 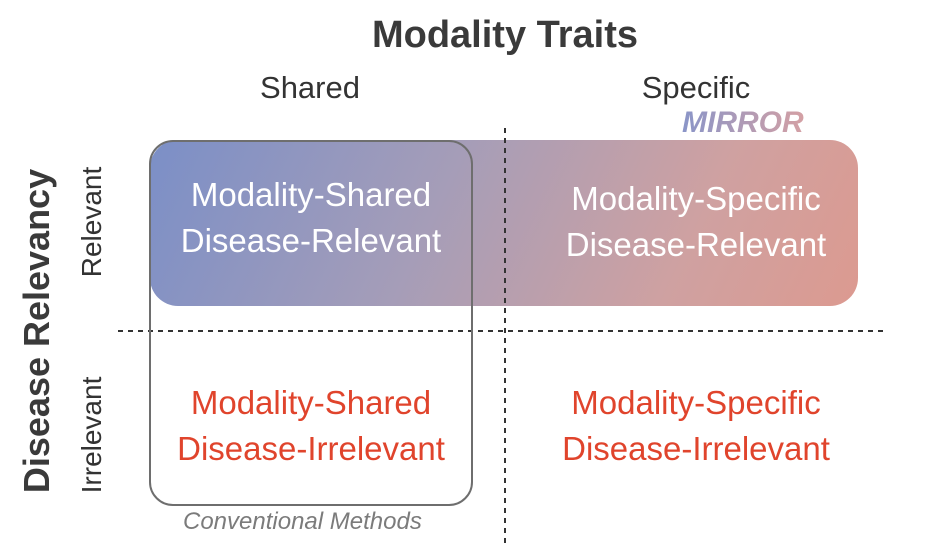 What do you see at coordinates (311, 218) in the screenshot?
I see `cell-shared-relevant: Modality-Shared Disease-Relevant` at bounding box center [311, 218].